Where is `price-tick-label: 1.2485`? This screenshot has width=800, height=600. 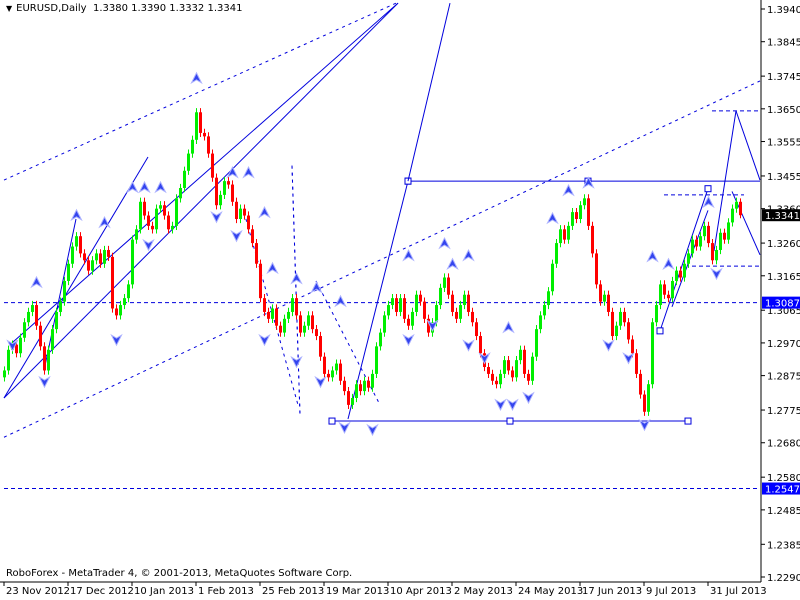
price-tick-label: 1.2485 is located at coordinates (783, 511).